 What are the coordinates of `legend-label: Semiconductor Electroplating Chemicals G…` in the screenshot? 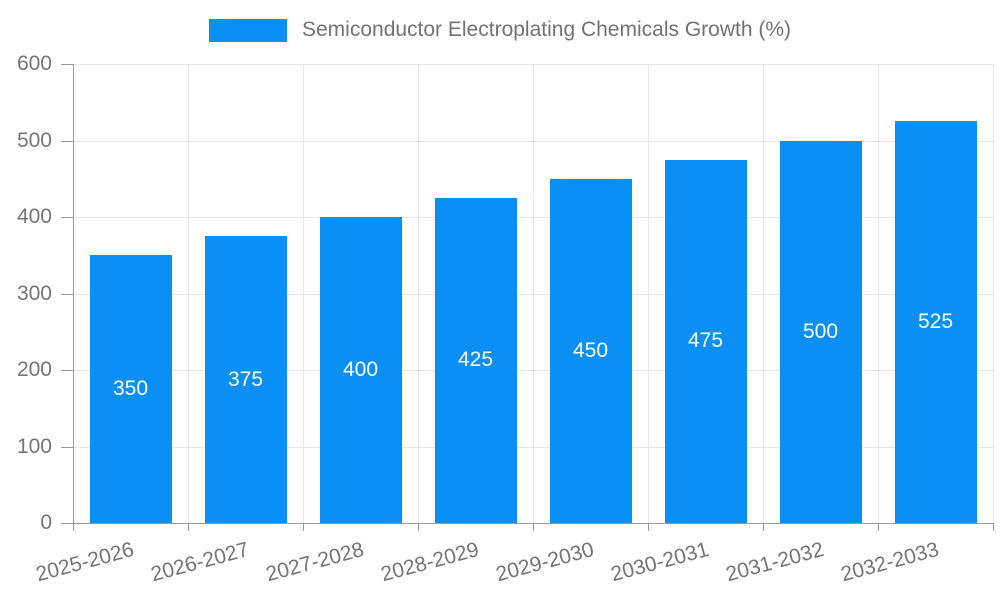 It's located at (546, 29).